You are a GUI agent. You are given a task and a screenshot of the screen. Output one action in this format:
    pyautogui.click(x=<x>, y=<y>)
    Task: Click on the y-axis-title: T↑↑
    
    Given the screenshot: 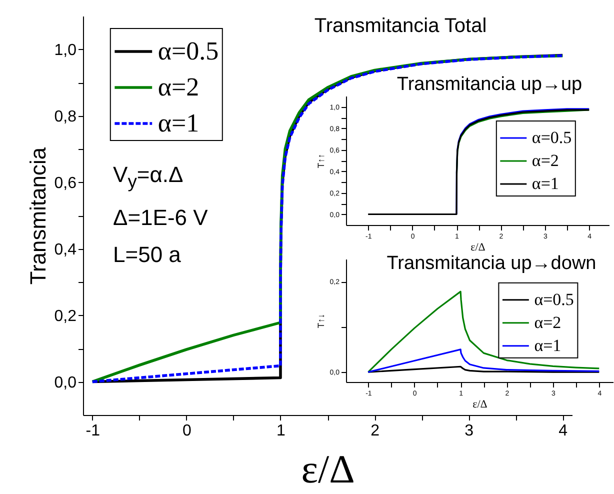 What is the action you would take?
    pyautogui.click(x=321, y=161)
    